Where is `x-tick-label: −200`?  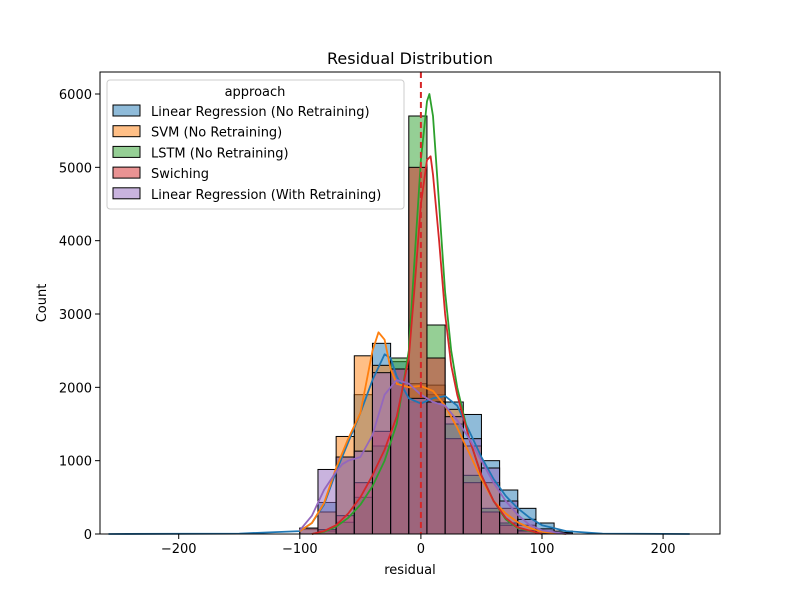 x-tick-label: −200 is located at coordinates (179, 549).